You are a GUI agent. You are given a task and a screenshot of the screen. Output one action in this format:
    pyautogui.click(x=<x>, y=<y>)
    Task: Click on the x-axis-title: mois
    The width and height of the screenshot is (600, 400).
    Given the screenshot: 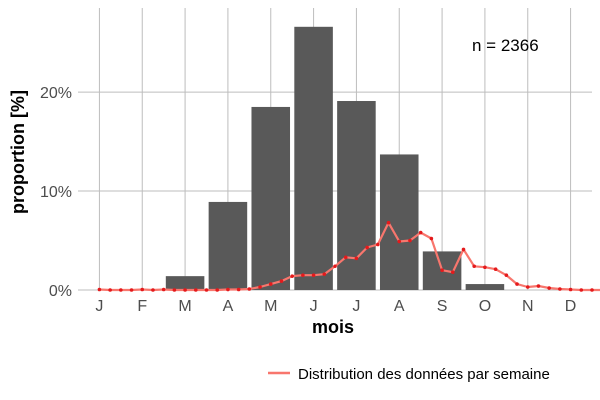 What is the action you would take?
    pyautogui.click(x=333, y=327)
    